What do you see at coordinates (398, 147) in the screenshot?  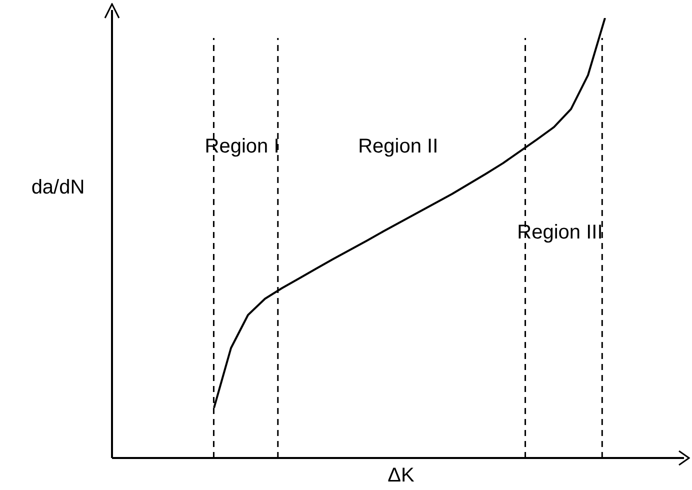 I see `annotation: Region II` at bounding box center [398, 147].